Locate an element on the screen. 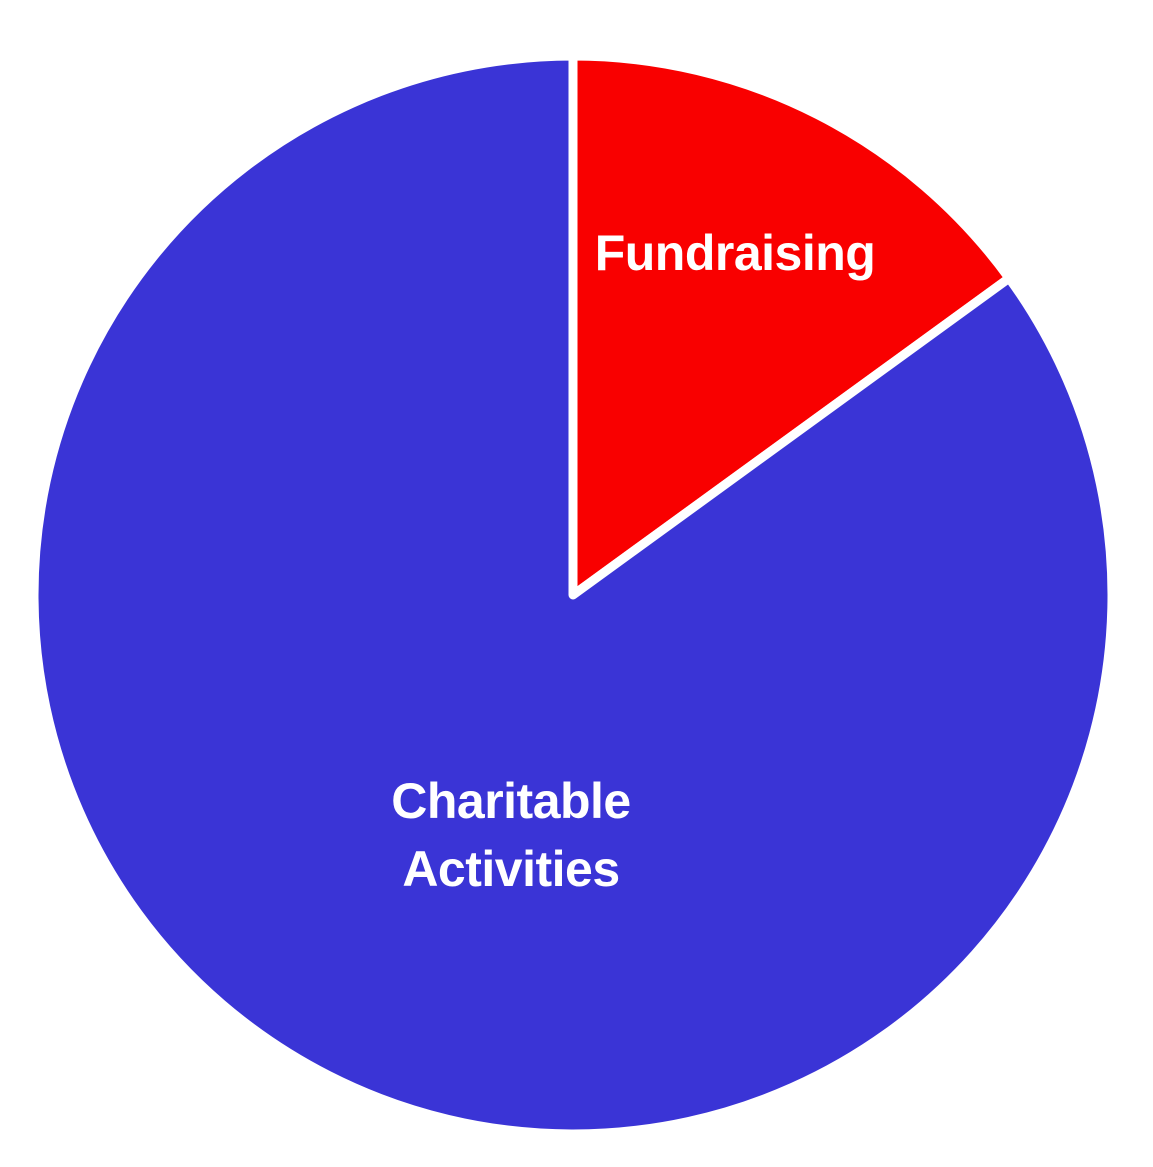 The height and width of the screenshot is (1167, 1153). slice-label-charitable-line1: Charitable is located at coordinates (511, 801).